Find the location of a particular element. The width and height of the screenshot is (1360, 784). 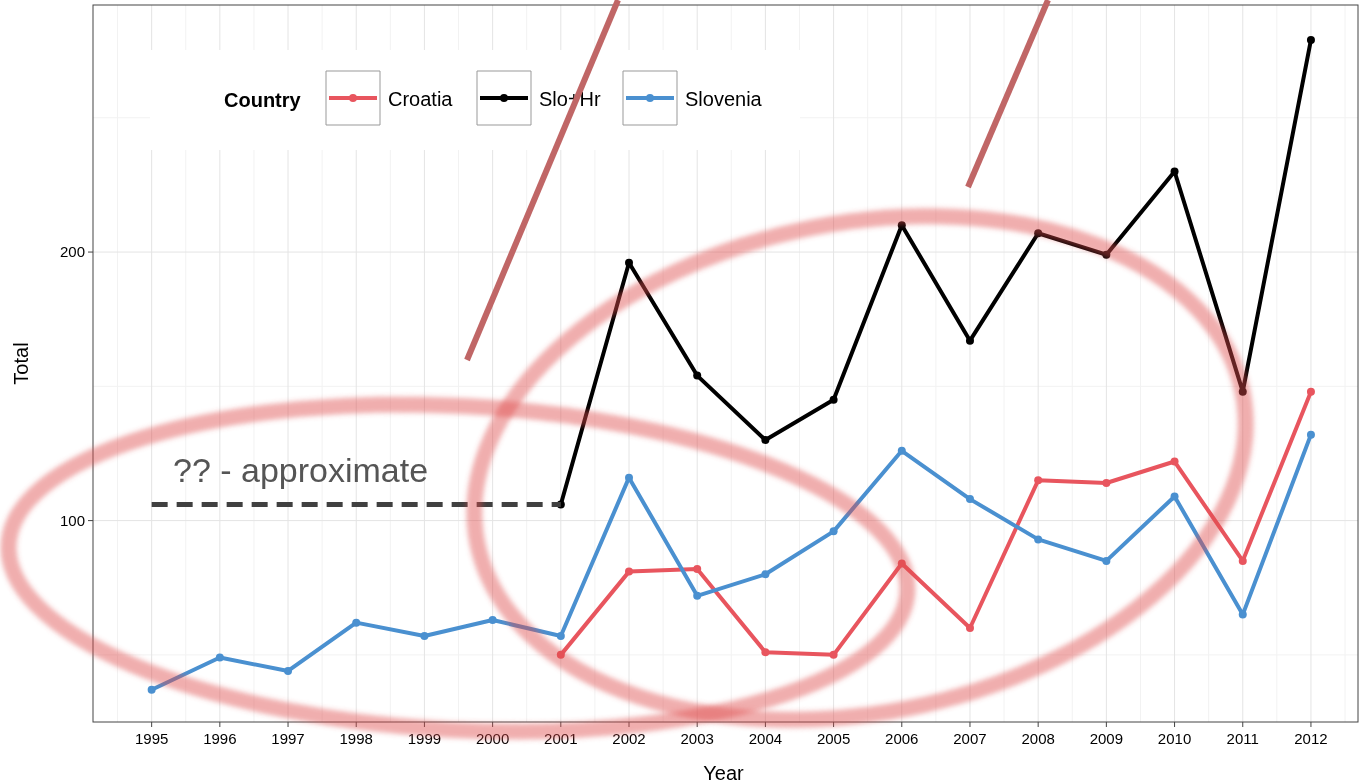

x-tick-label: 2004 is located at coordinates (765, 738).